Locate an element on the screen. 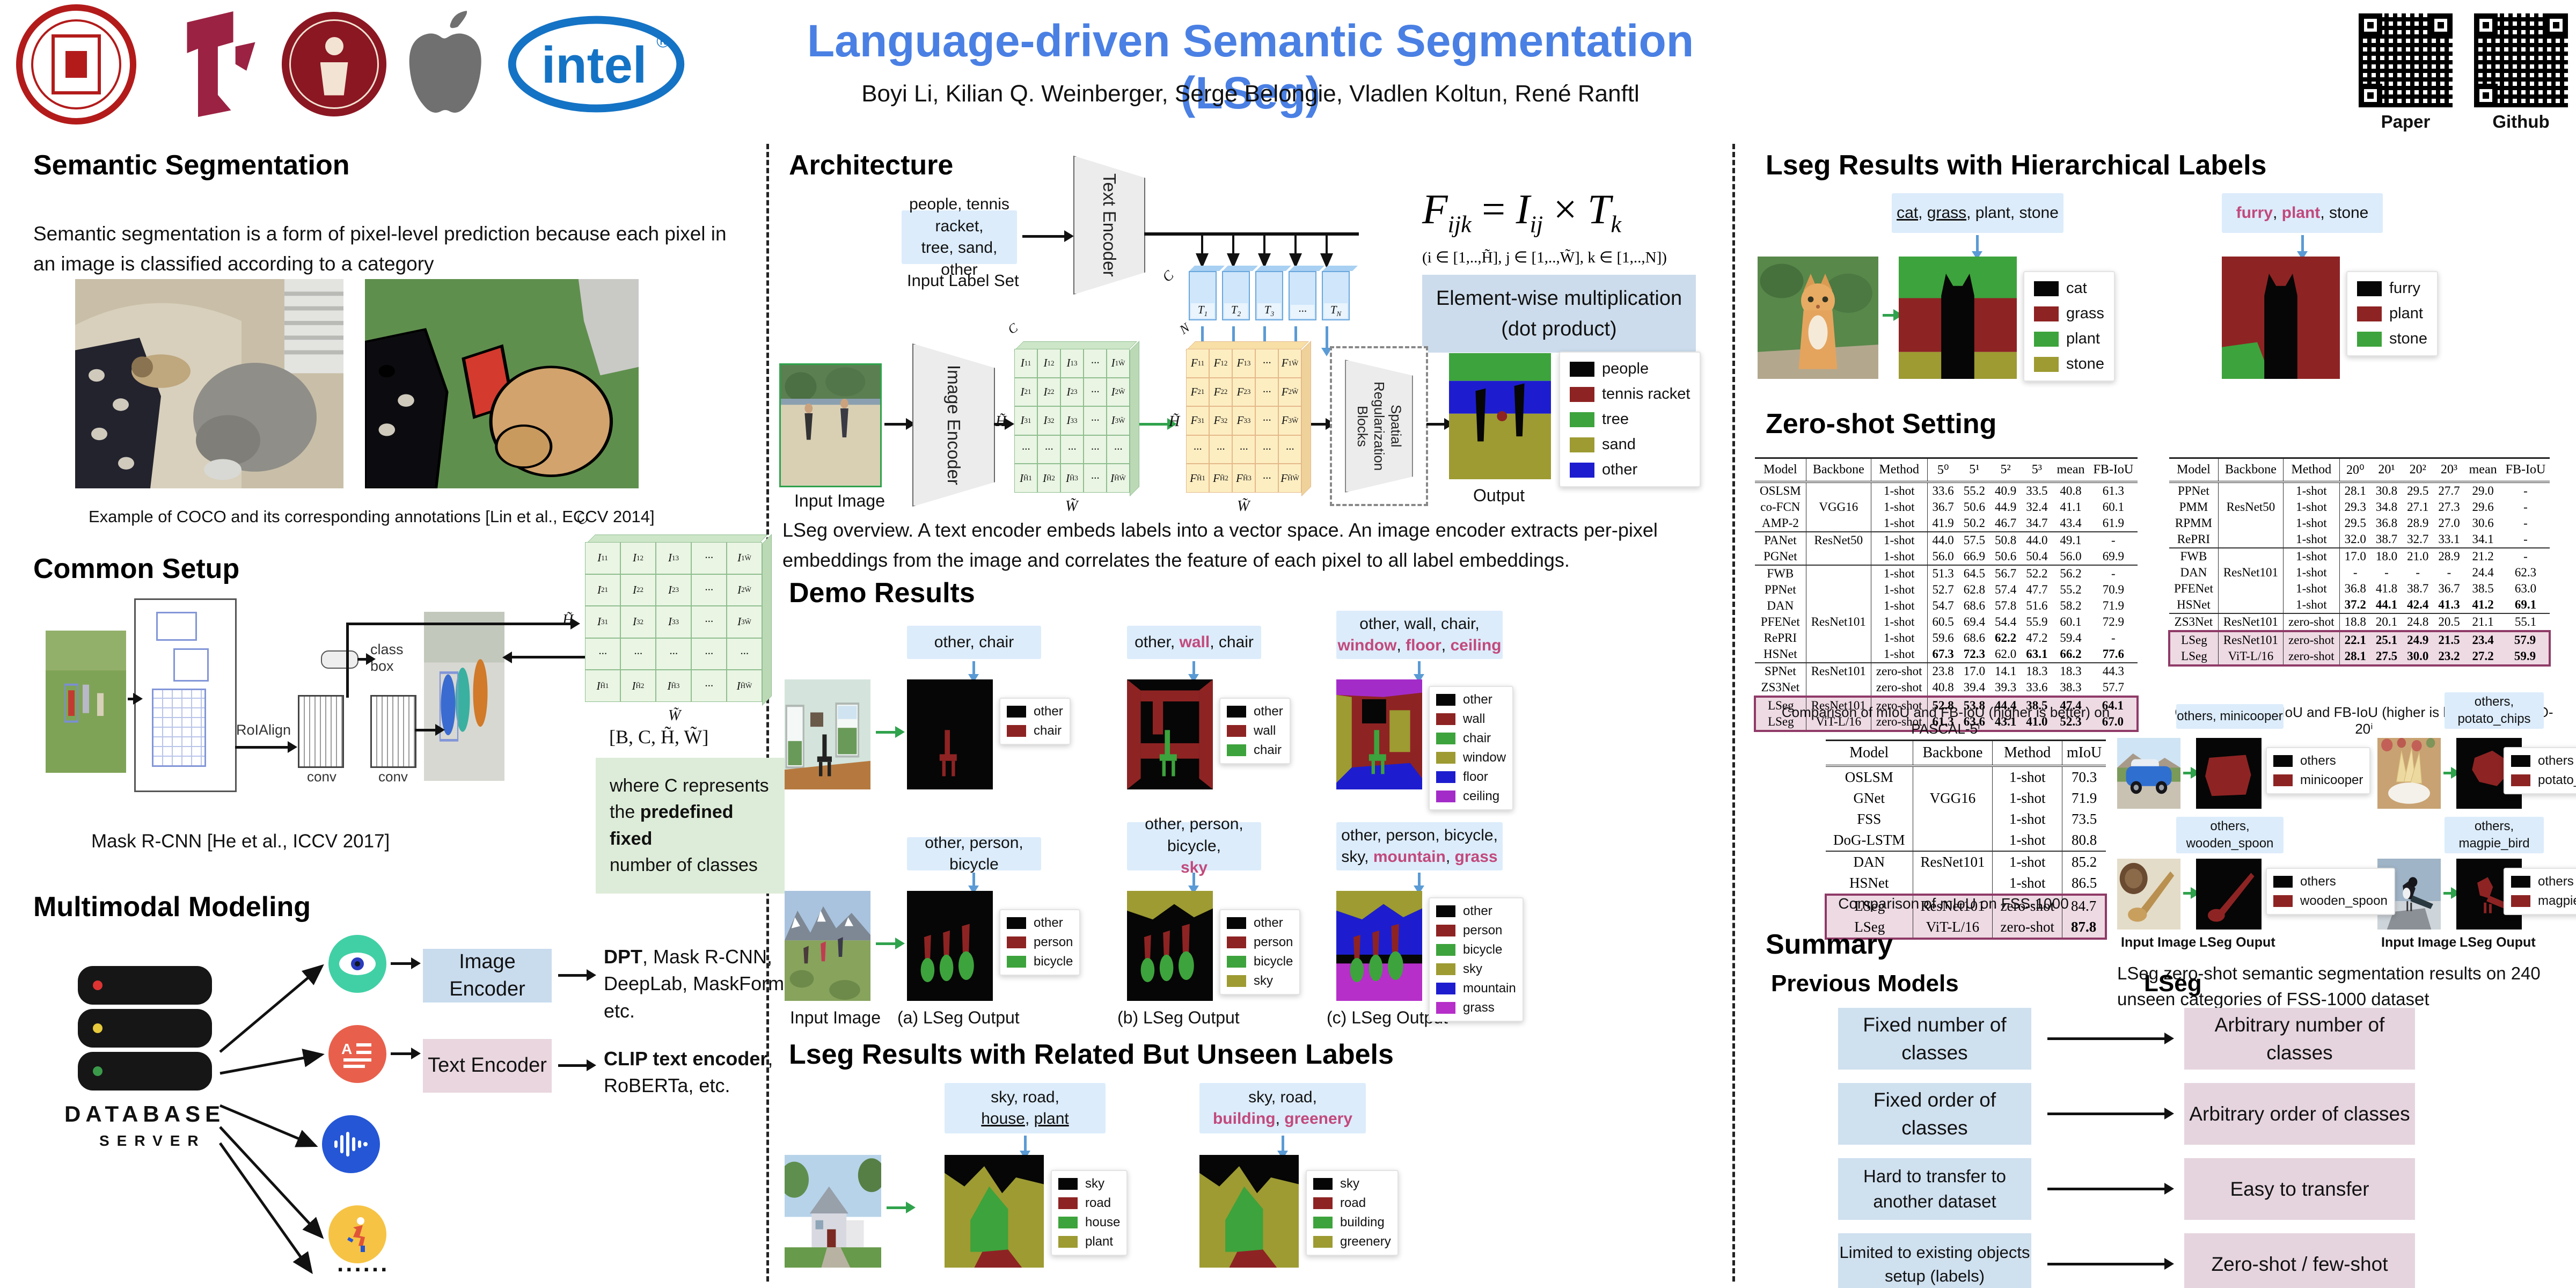  demo-input-caption: Input Image is located at coordinates (835, 1017).